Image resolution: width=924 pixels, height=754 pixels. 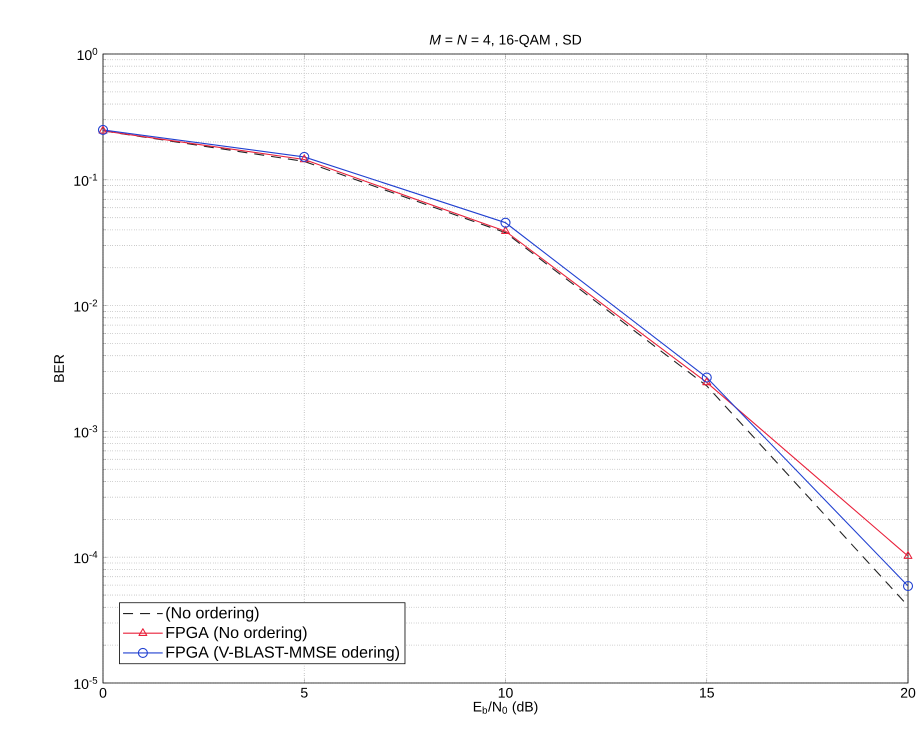 What do you see at coordinates (86, 431) in the screenshot?
I see `y-tick-label: 10$^{-3}$` at bounding box center [86, 431].